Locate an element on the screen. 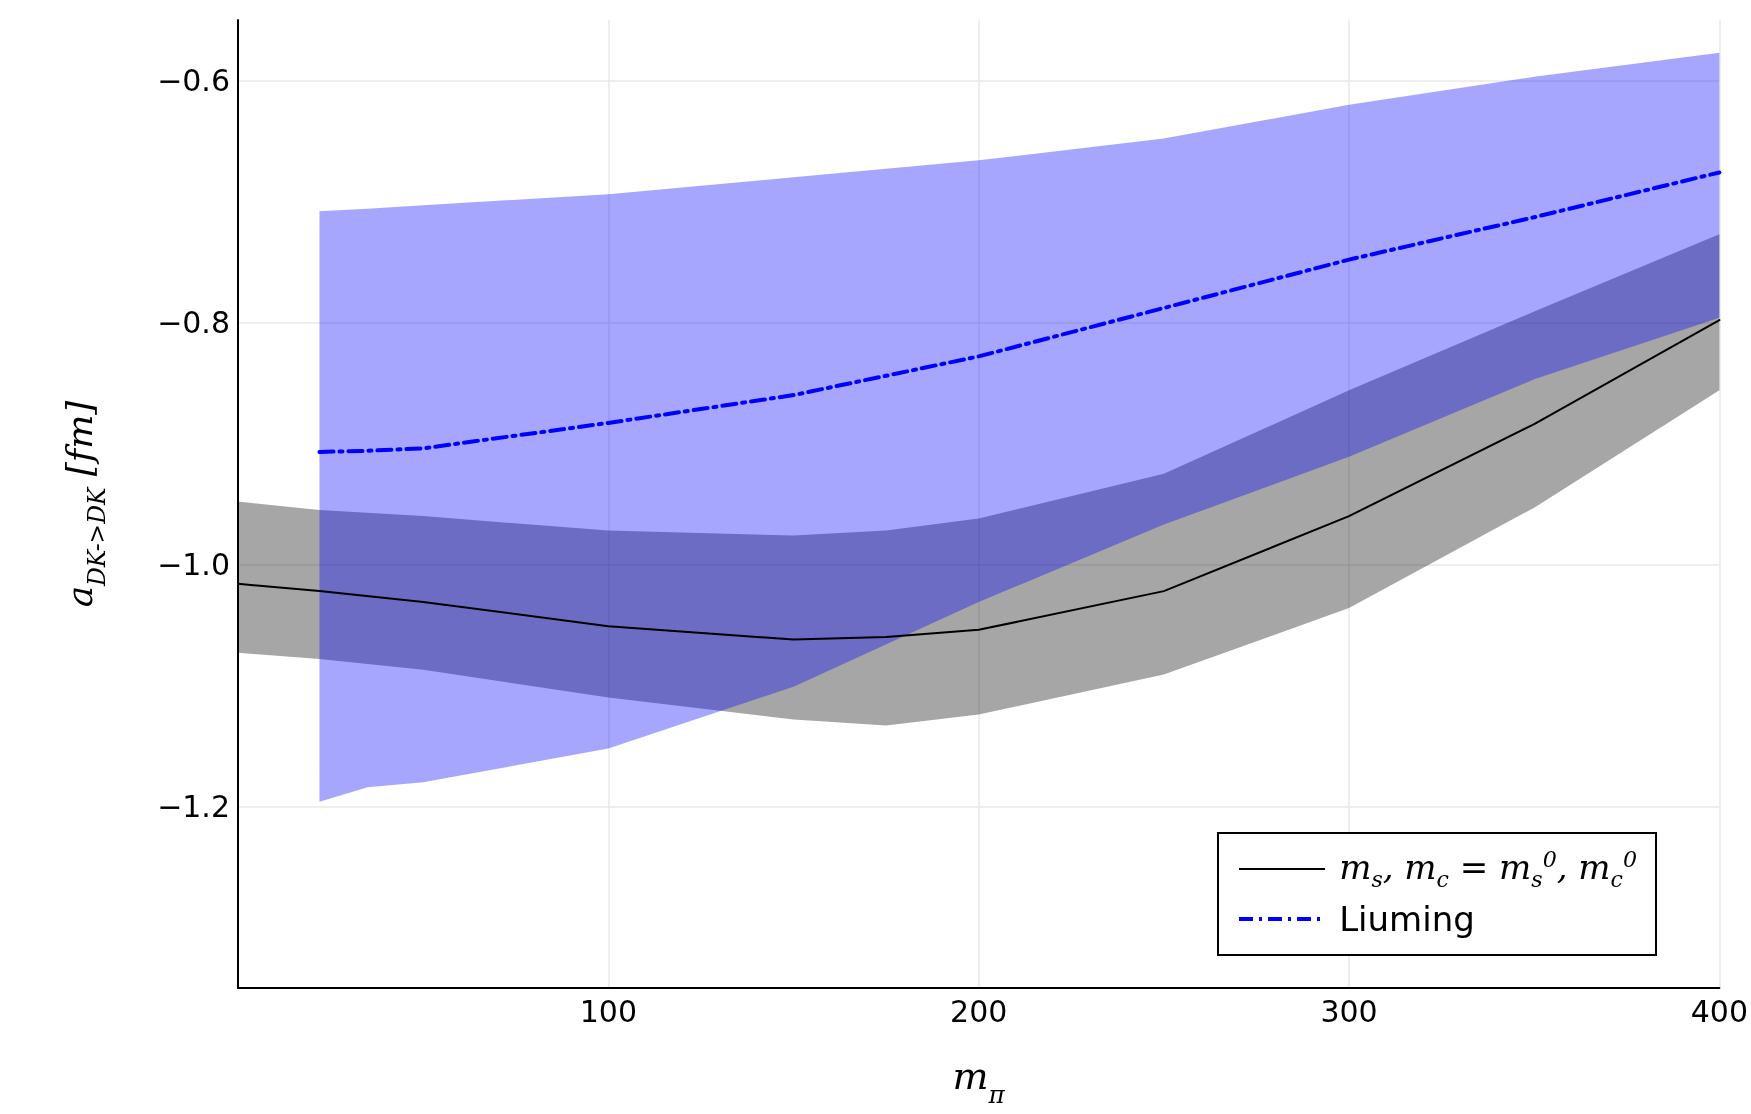  y-tick-label: −1.0 is located at coordinates (193, 564).